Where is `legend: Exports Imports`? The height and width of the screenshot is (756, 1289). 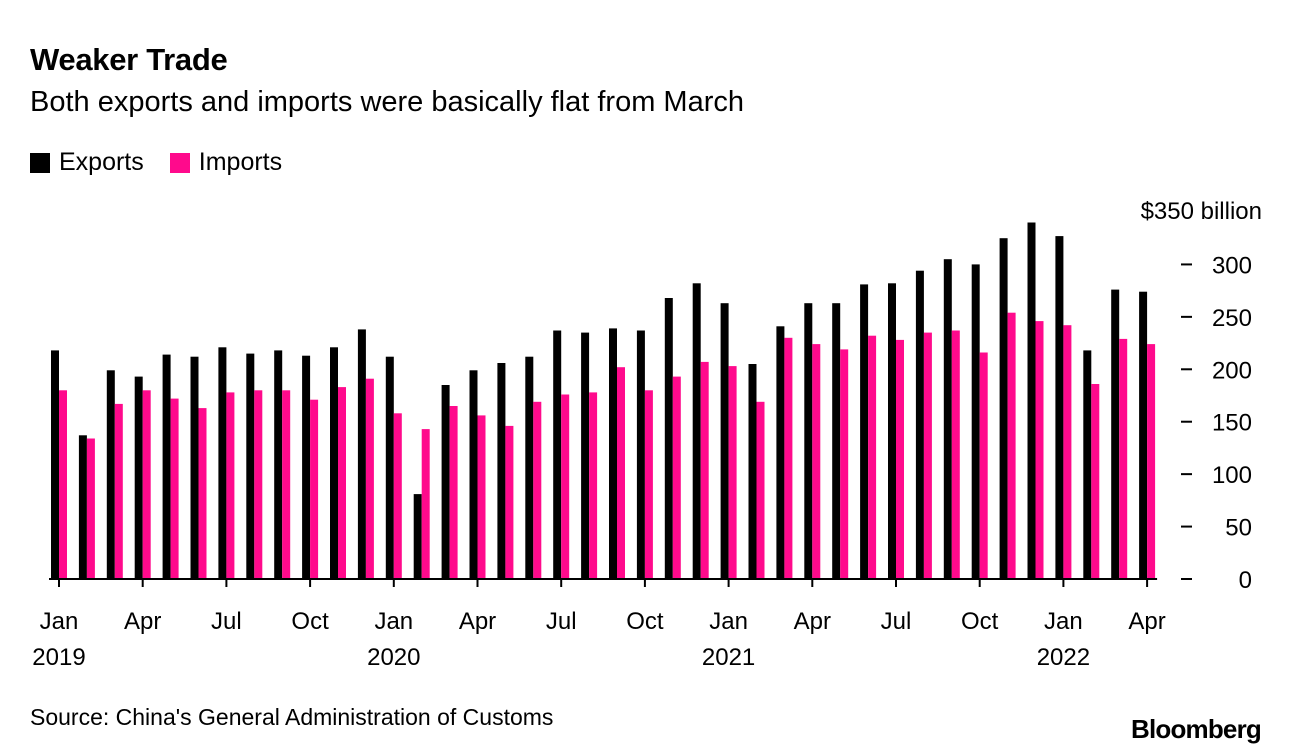 legend: Exports Imports is located at coordinates (169, 162).